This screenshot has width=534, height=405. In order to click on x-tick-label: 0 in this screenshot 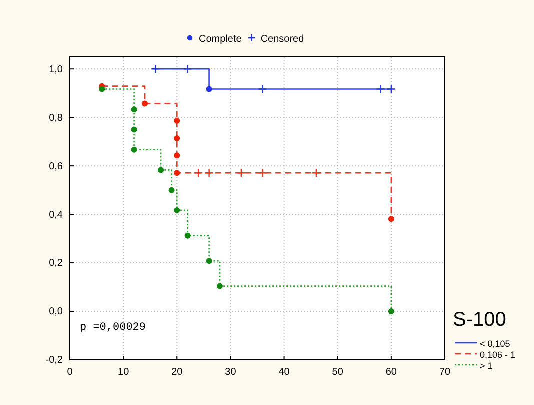, I will do `click(70, 372)`.